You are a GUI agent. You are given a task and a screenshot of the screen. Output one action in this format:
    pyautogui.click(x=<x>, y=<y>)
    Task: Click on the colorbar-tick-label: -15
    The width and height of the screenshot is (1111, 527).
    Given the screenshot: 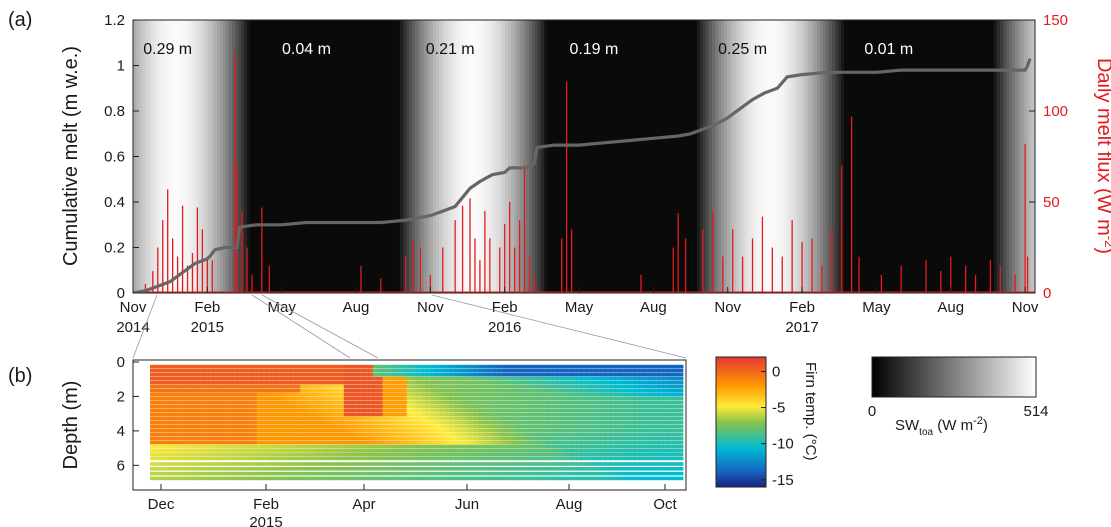 What is the action you would take?
    pyautogui.click(x=783, y=480)
    